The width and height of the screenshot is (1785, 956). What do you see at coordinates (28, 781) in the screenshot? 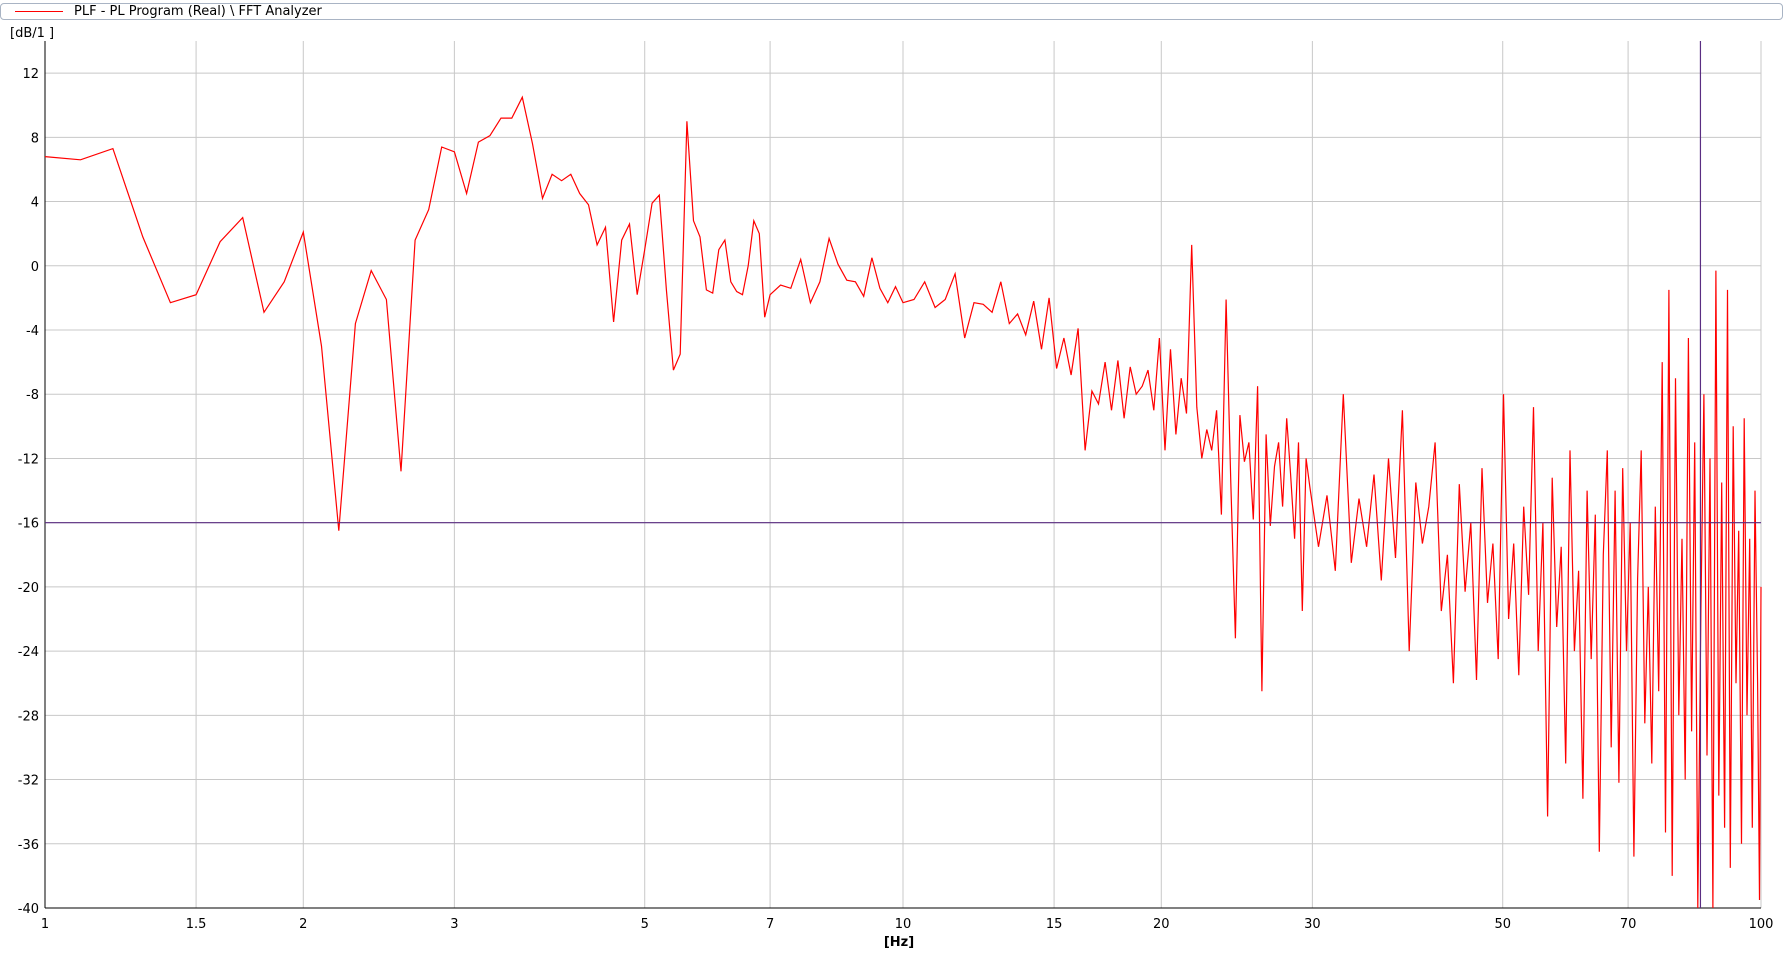
I see `y-tick-label: -32` at bounding box center [28, 781].